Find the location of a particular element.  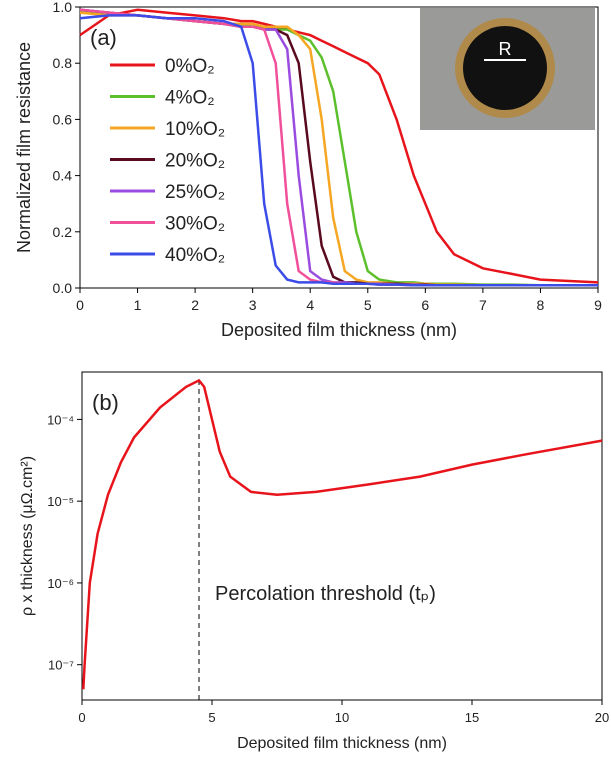

x-tick-label: 4 is located at coordinates (310, 305).